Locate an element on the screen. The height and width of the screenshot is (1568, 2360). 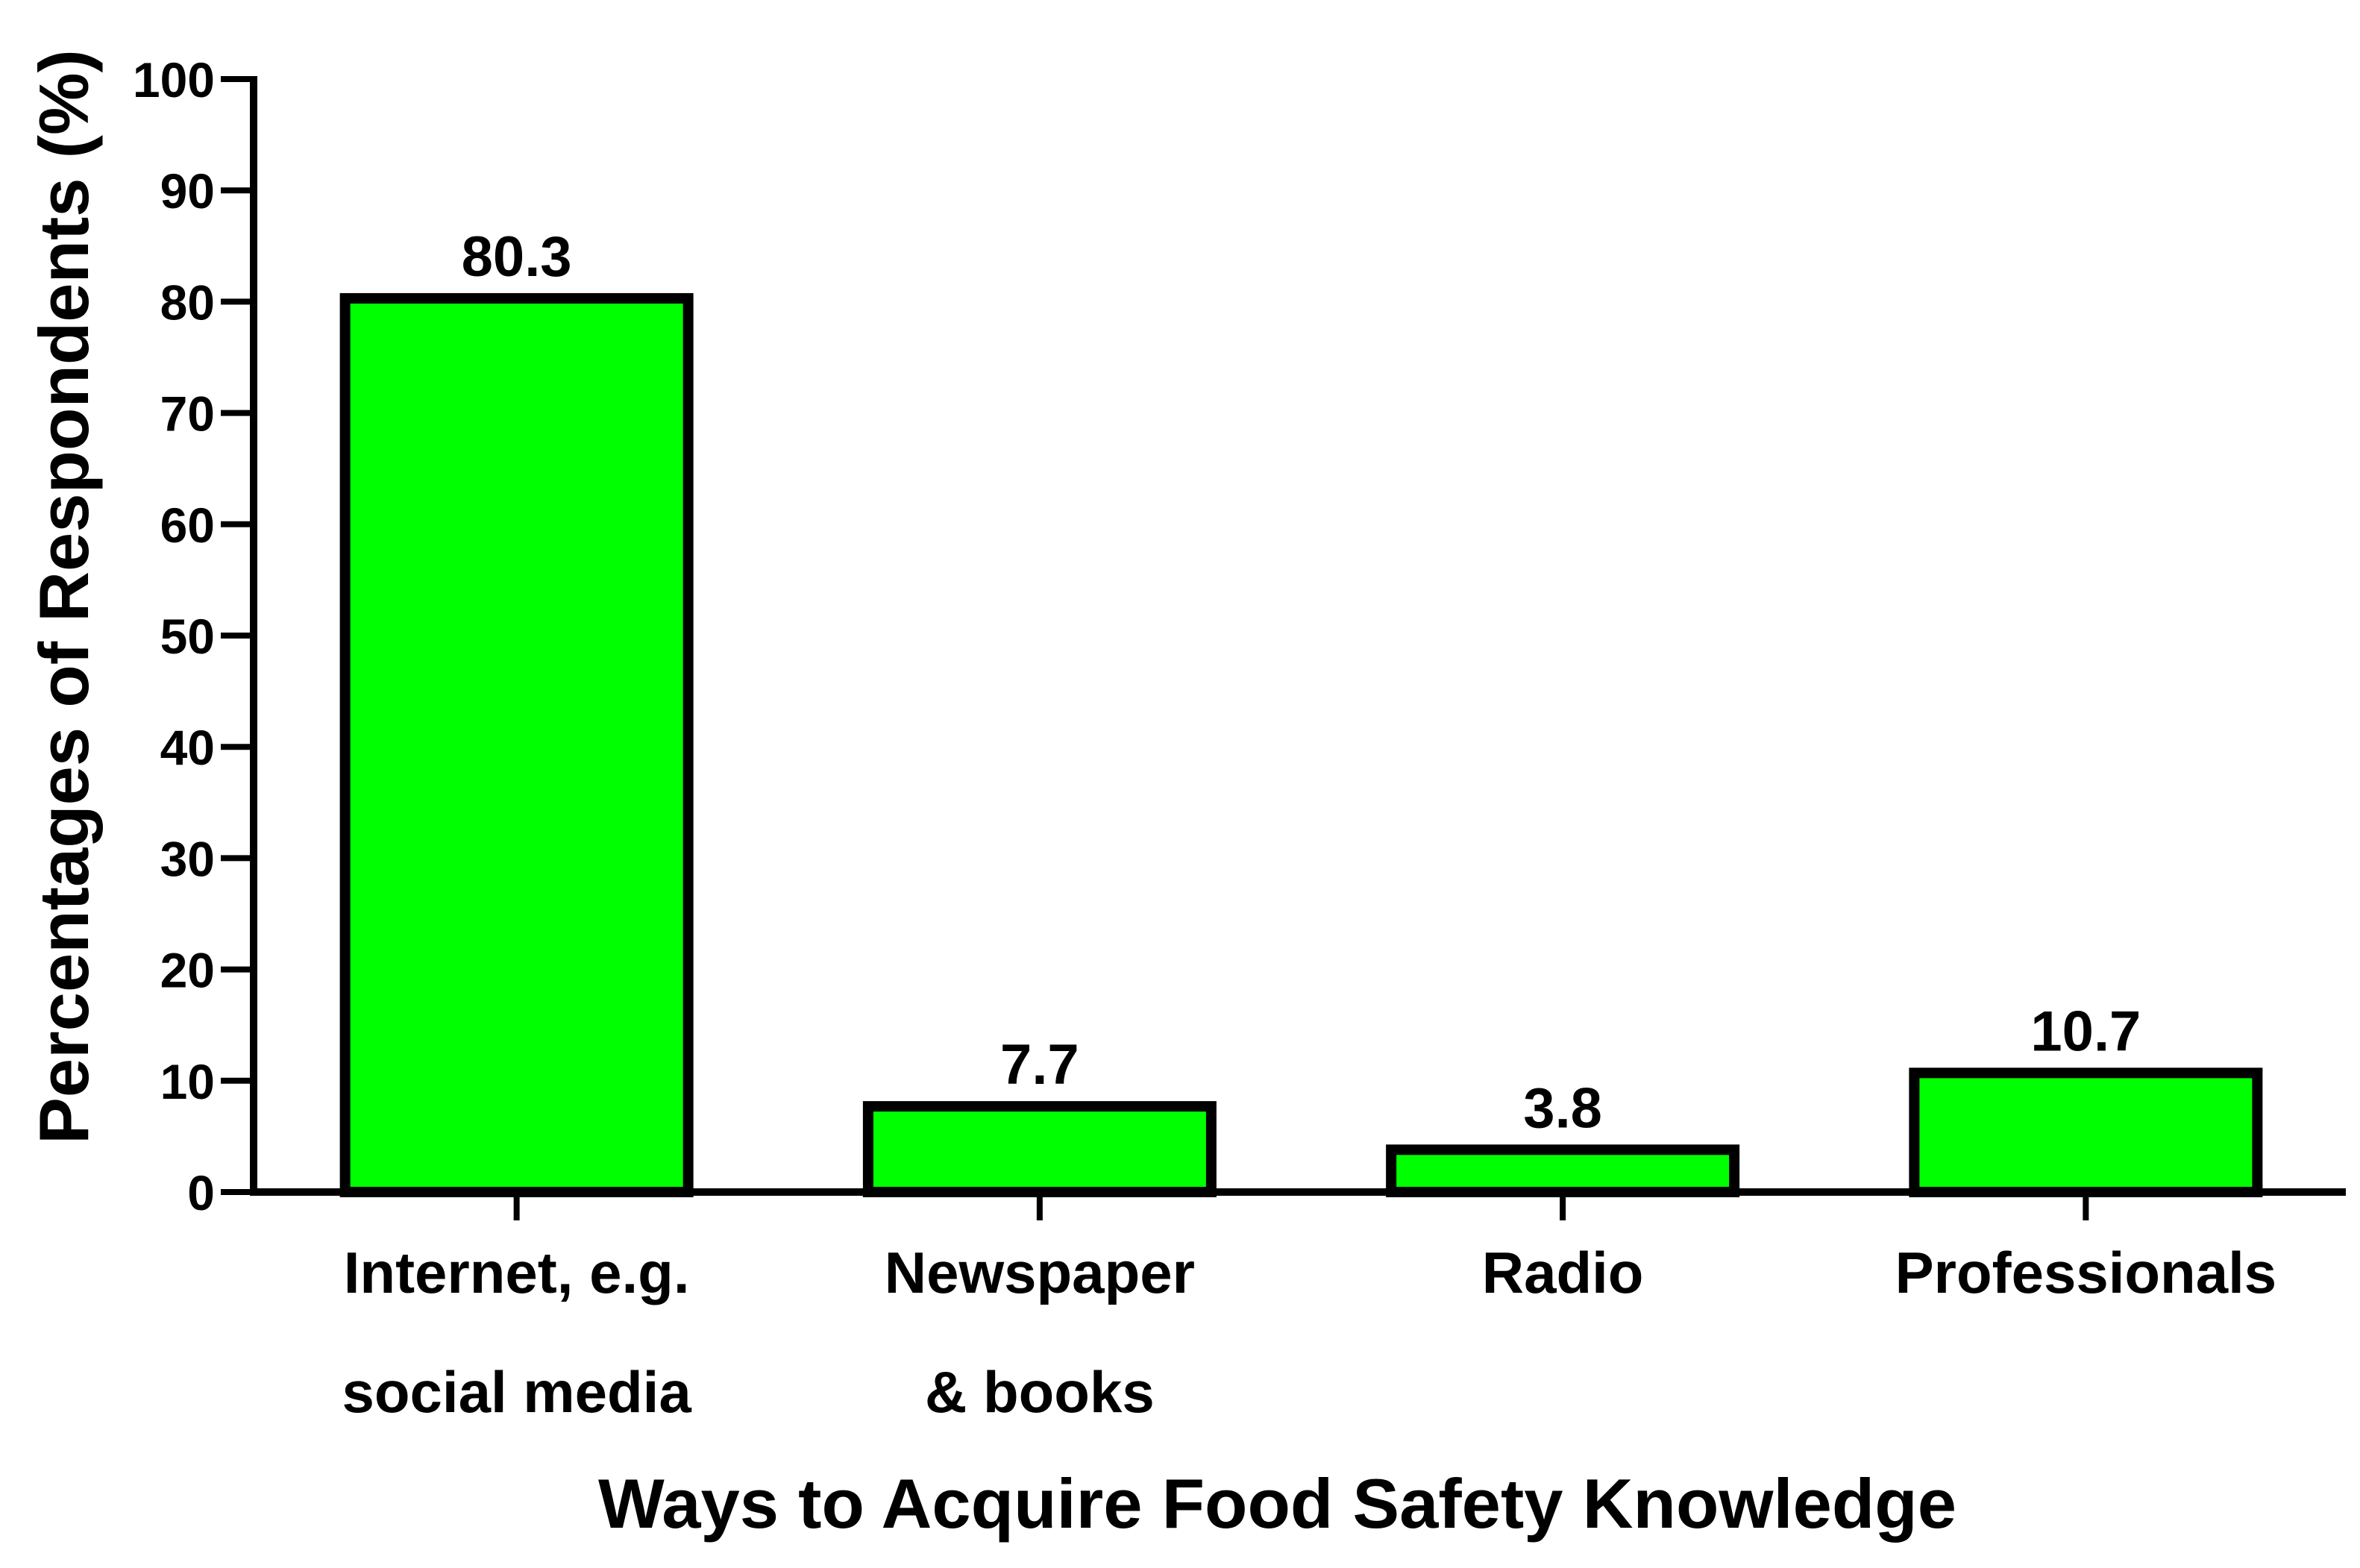
x-category-label: & books is located at coordinates (1040, 1392).